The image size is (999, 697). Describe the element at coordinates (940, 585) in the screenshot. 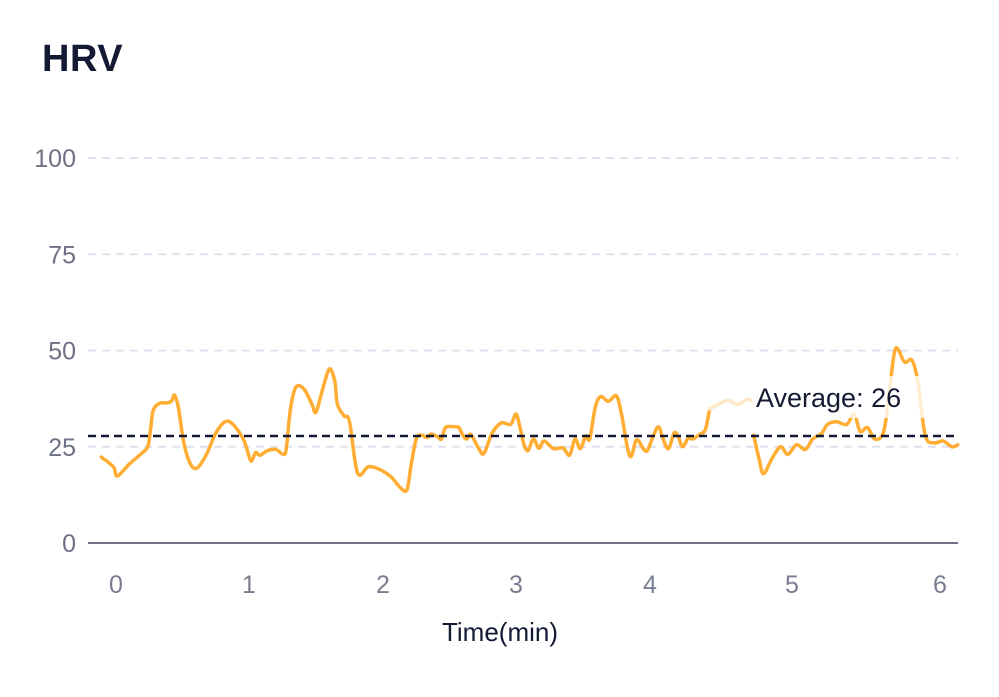

I see `x-tick-label: 6` at that location.